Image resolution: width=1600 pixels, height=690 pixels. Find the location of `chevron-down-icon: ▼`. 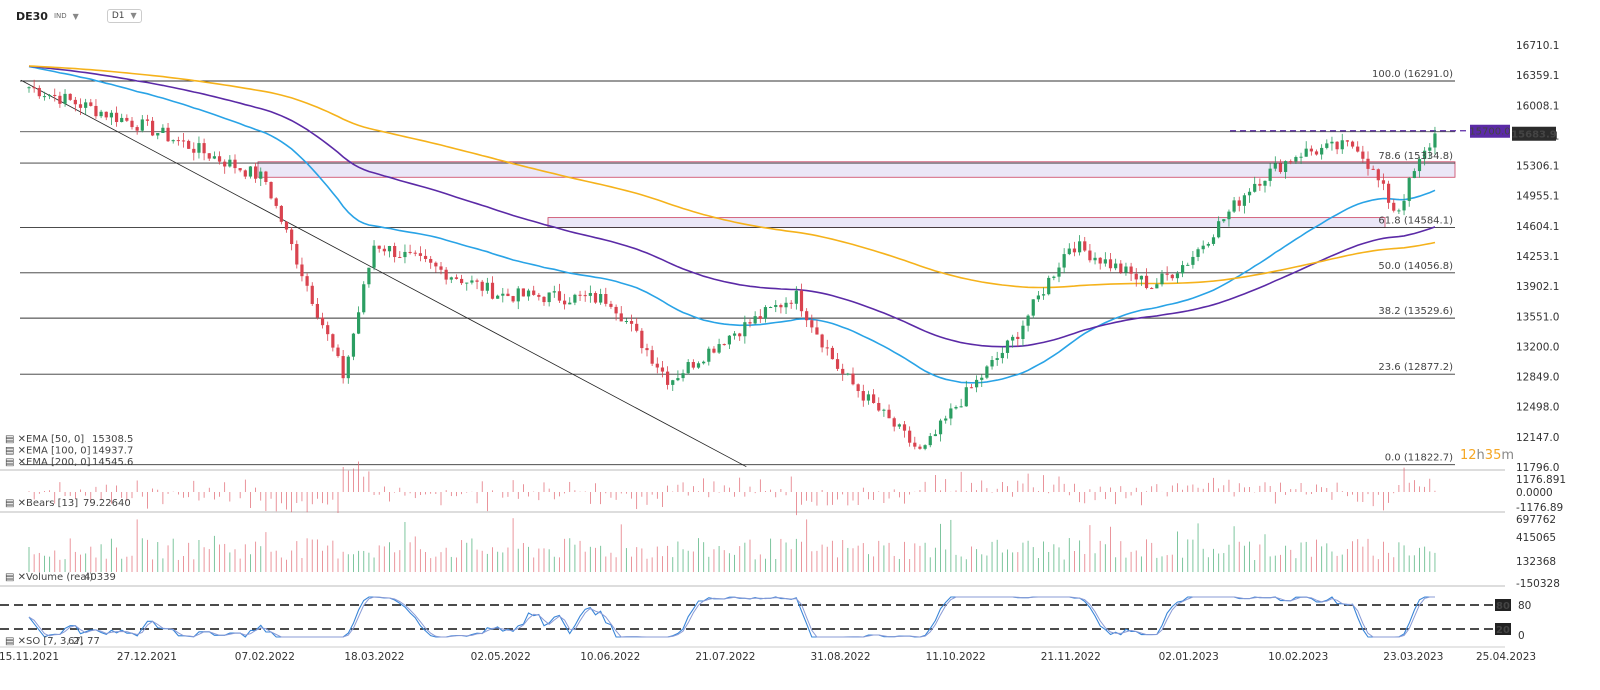

chevron-down-icon: ▼ is located at coordinates (75, 16).